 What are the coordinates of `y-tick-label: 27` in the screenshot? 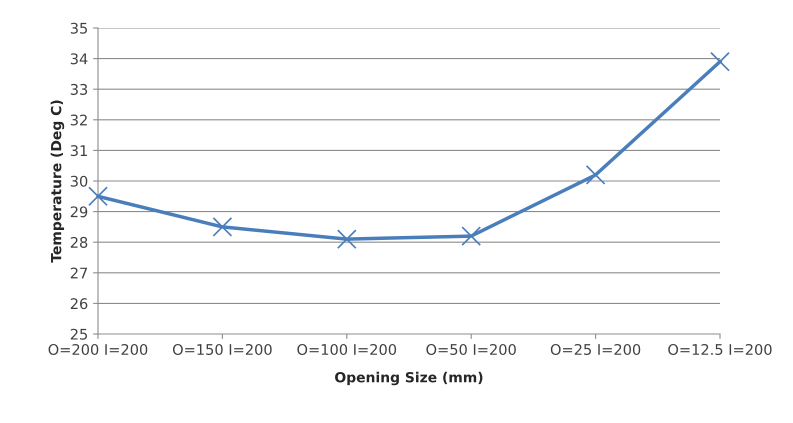 It's located at (79, 273).